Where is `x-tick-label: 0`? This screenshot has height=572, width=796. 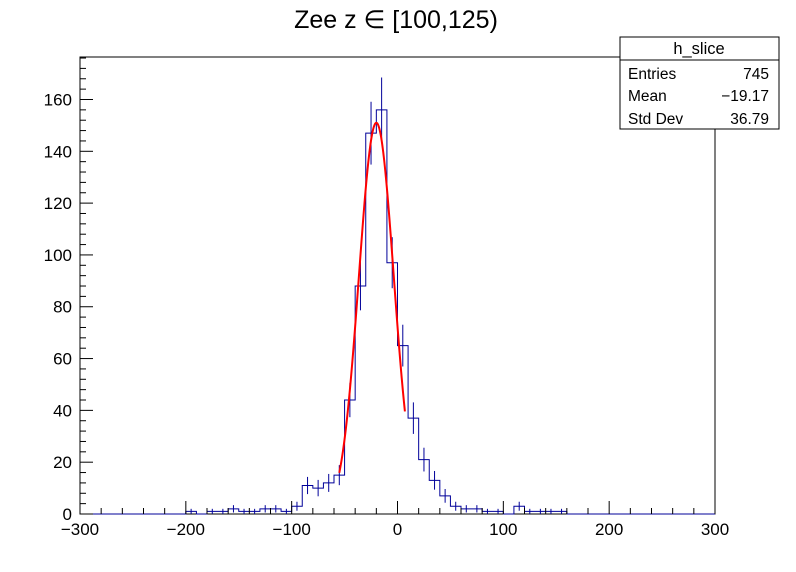 x-tick-label: 0 is located at coordinates (397, 529).